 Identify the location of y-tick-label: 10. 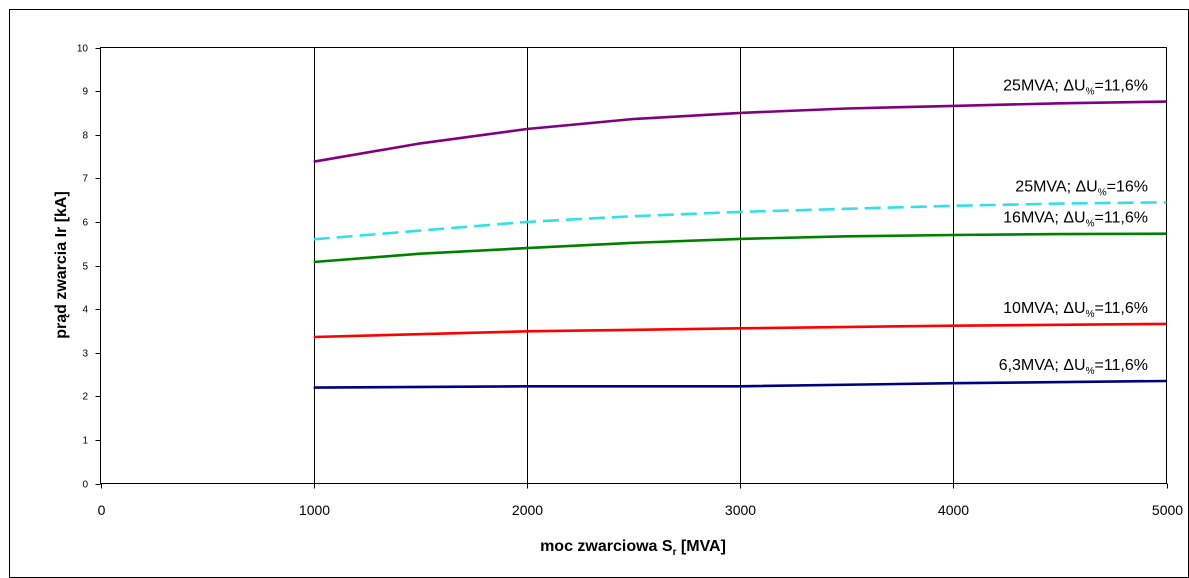
(83, 49).